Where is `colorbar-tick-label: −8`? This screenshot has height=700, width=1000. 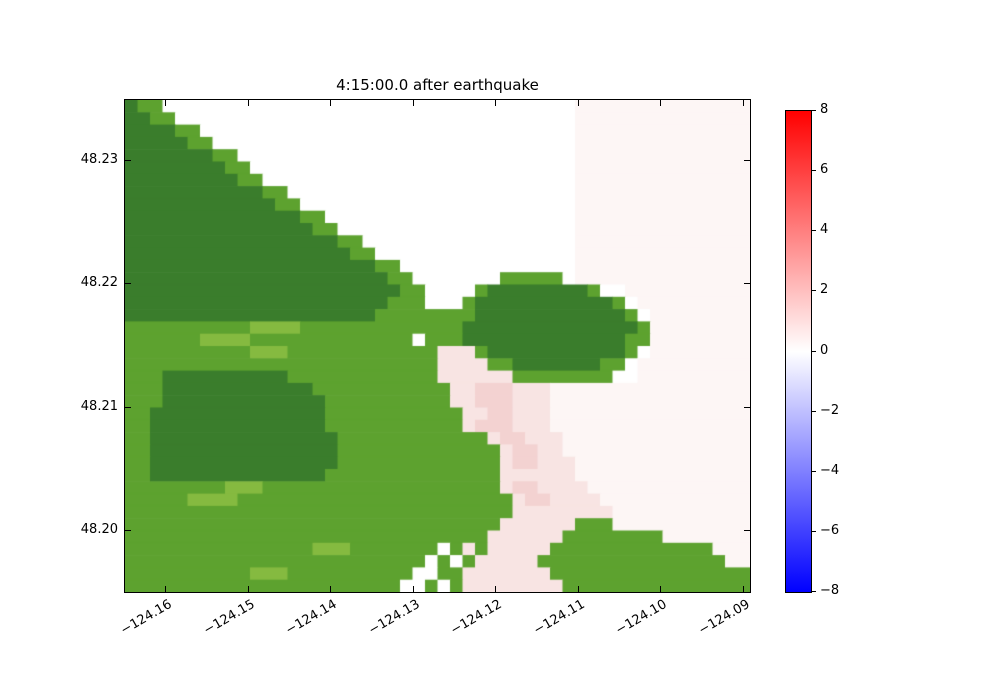 colorbar-tick-label: −8 is located at coordinates (830, 590).